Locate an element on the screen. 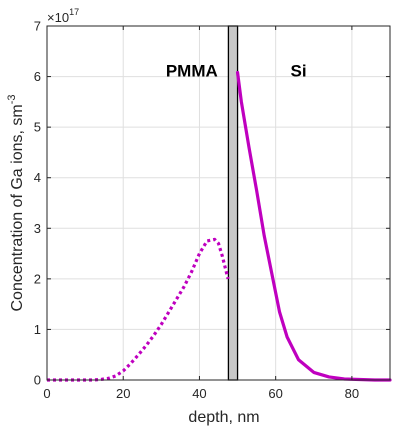 Image resolution: width=400 pixels, height=436 pixels. y-axis-label-sup: -3 is located at coordinates (12, 100).